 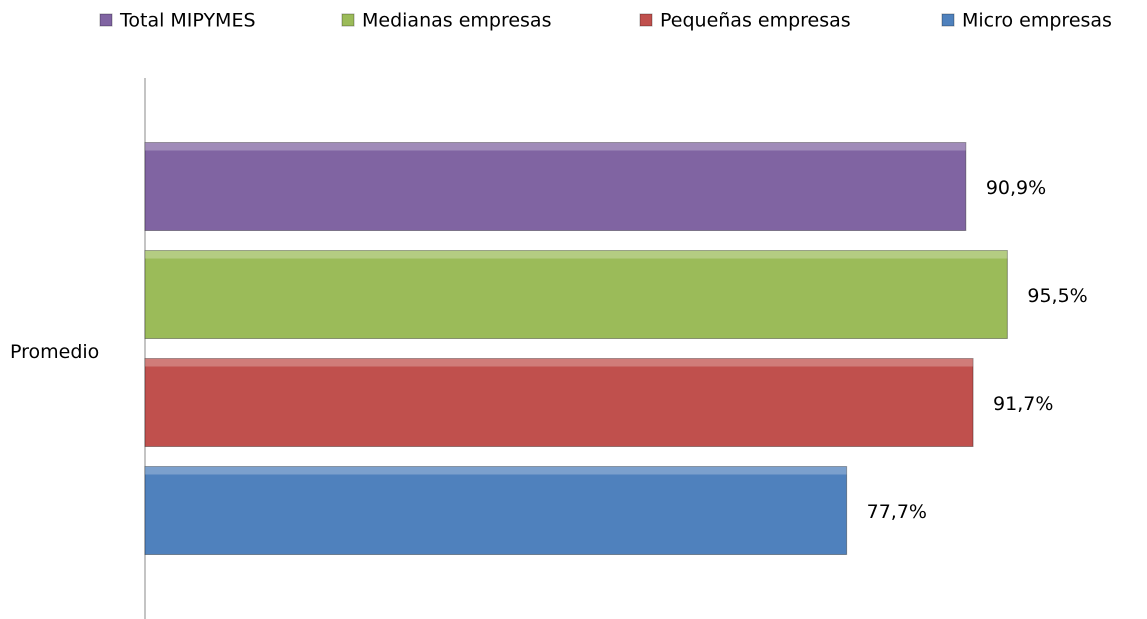 I want to click on legend-label: Total MIPYMES, so click(x=187, y=21).